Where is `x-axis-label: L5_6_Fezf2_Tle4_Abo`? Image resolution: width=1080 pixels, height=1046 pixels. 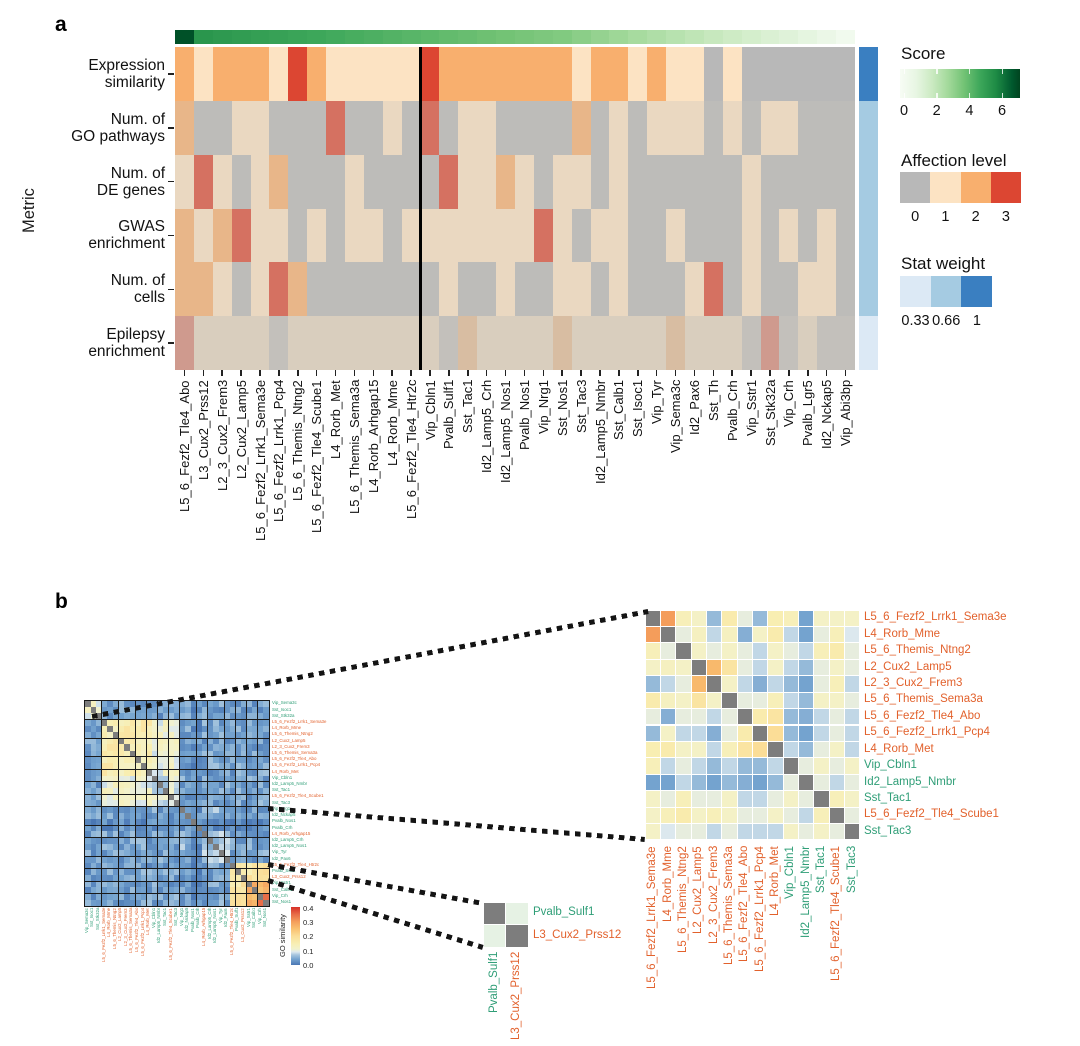 x-axis-label: L5_6_Fezf2_Tle4_Abo is located at coordinates (184, 446).